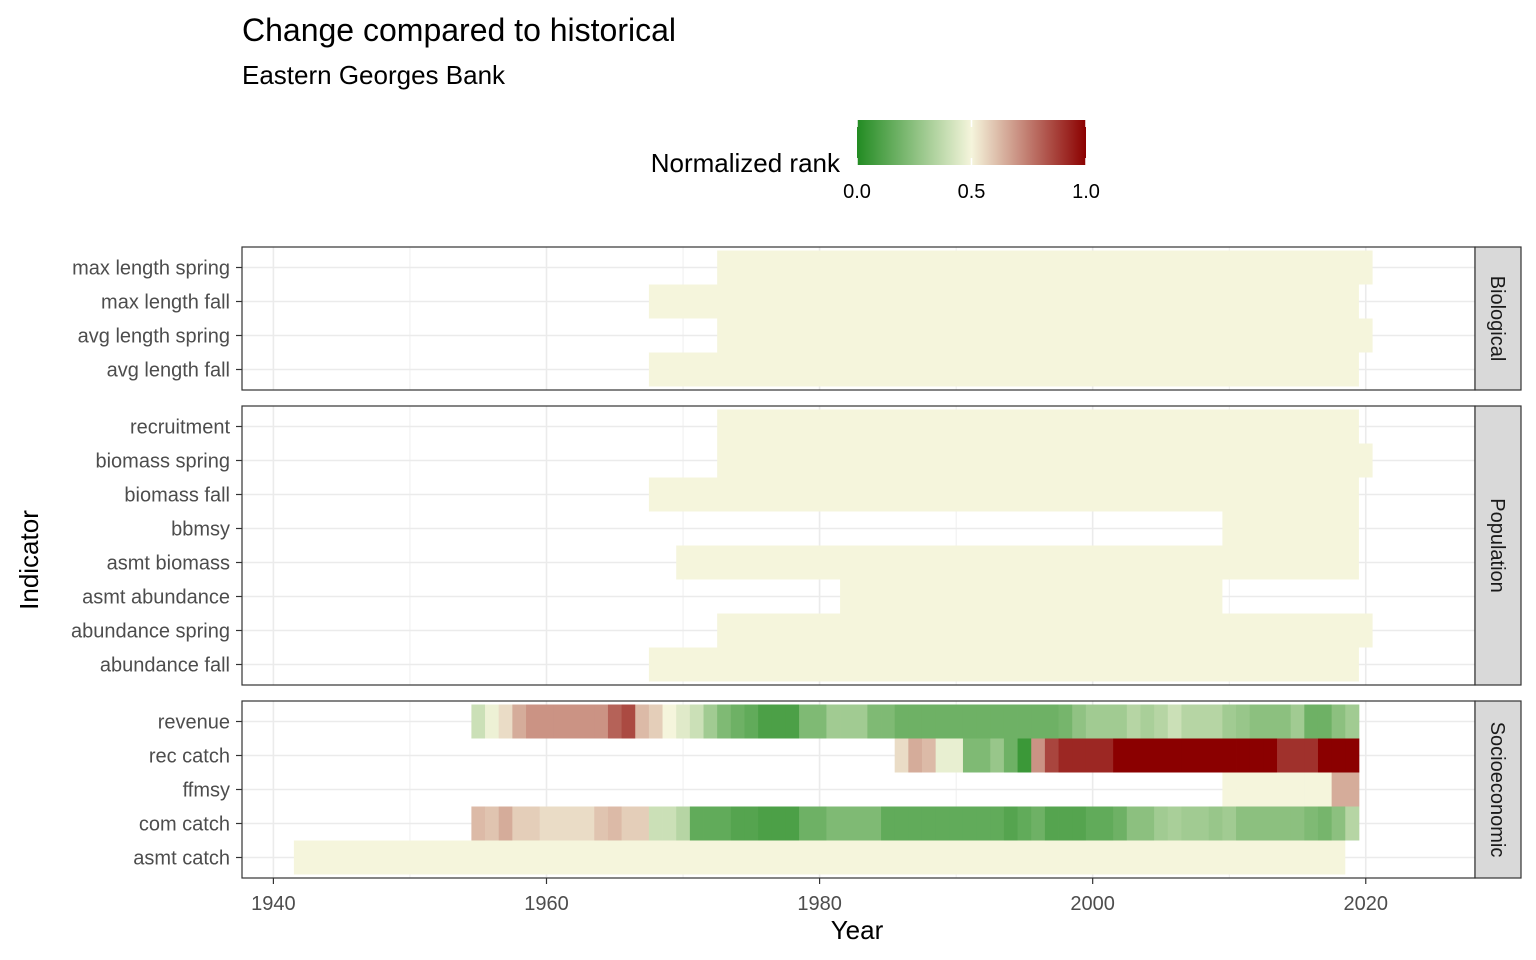 The image size is (1536, 960). Describe the element at coordinates (180, 428) in the screenshot. I see `y-tick-label: recruitment` at that location.